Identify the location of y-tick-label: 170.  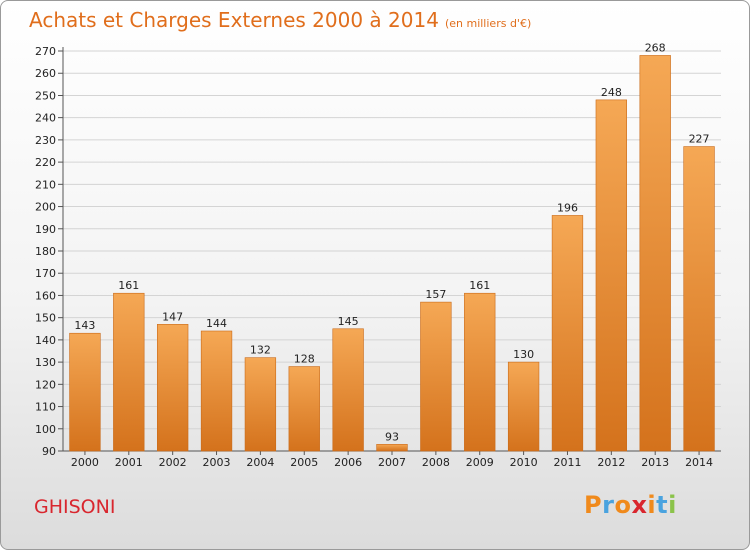
(45, 273).